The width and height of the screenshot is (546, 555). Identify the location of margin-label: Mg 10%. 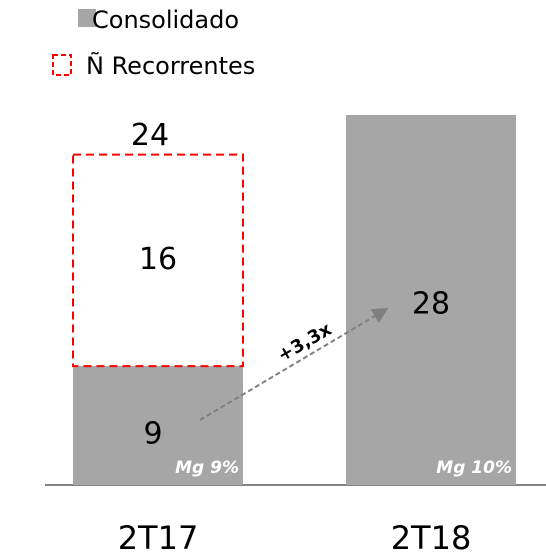
(474, 468).